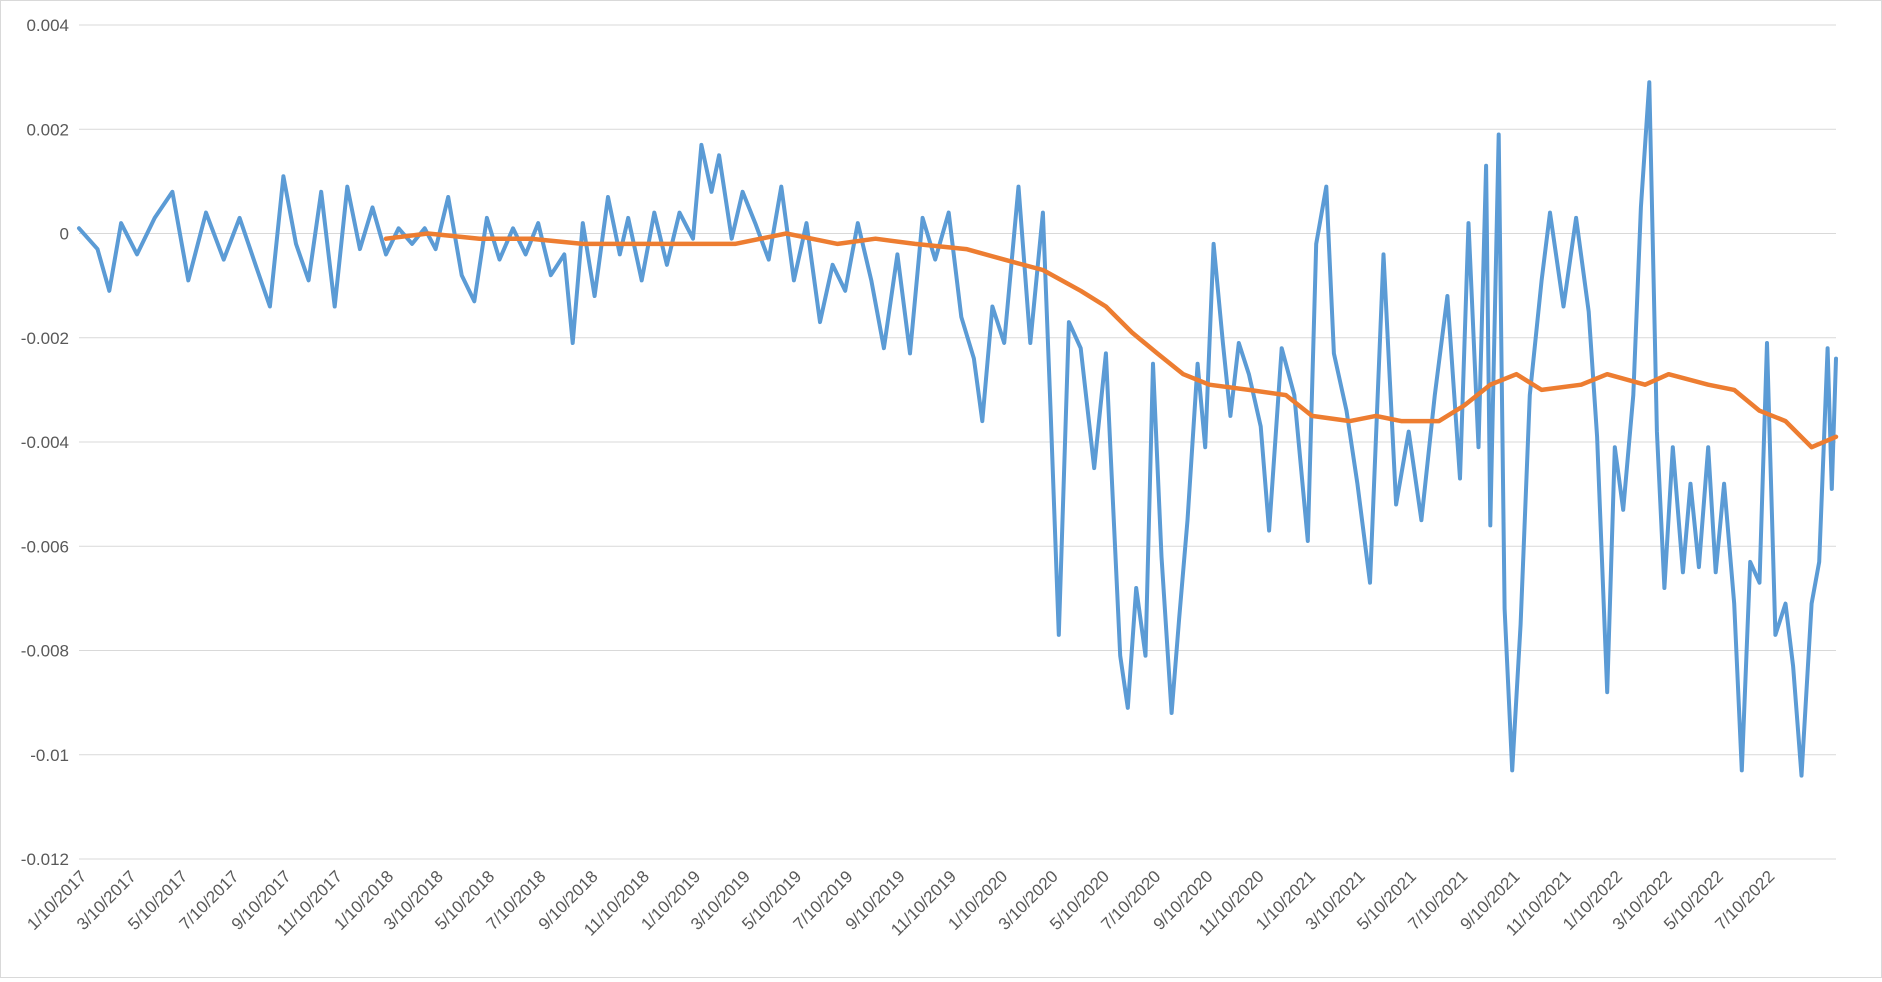 This screenshot has width=1882, height=982. Describe the element at coordinates (64, 234) in the screenshot. I see `y-tick-label: 0` at that location.